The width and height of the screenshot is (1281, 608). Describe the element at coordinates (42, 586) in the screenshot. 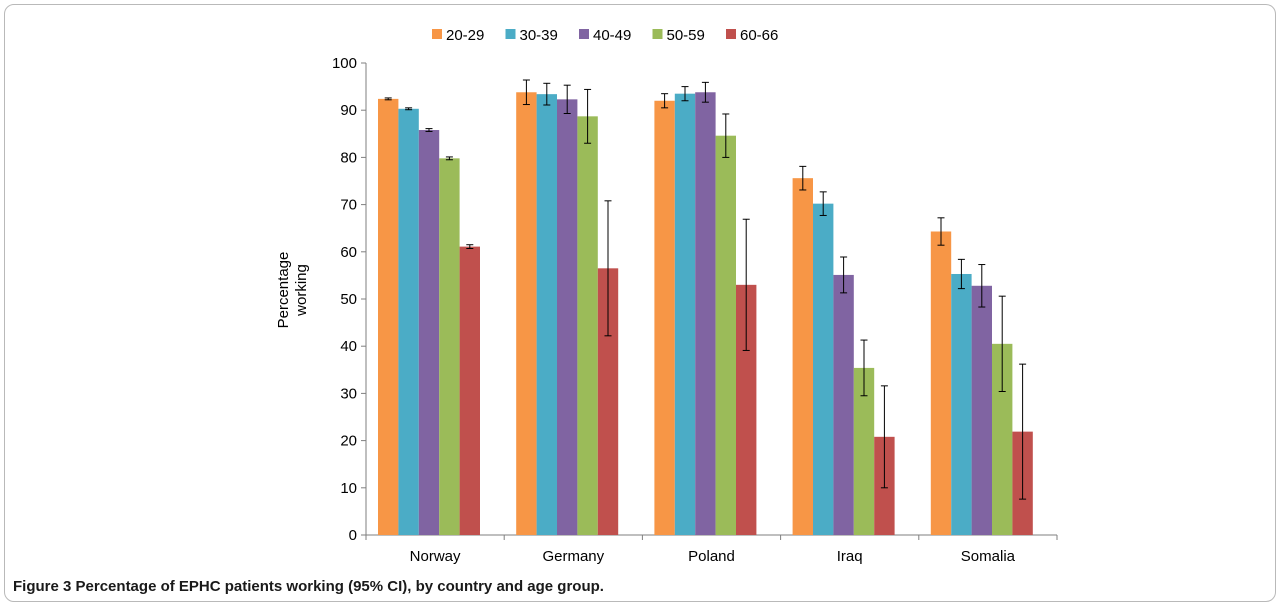

I see `caption-label: Figure 3` at that location.